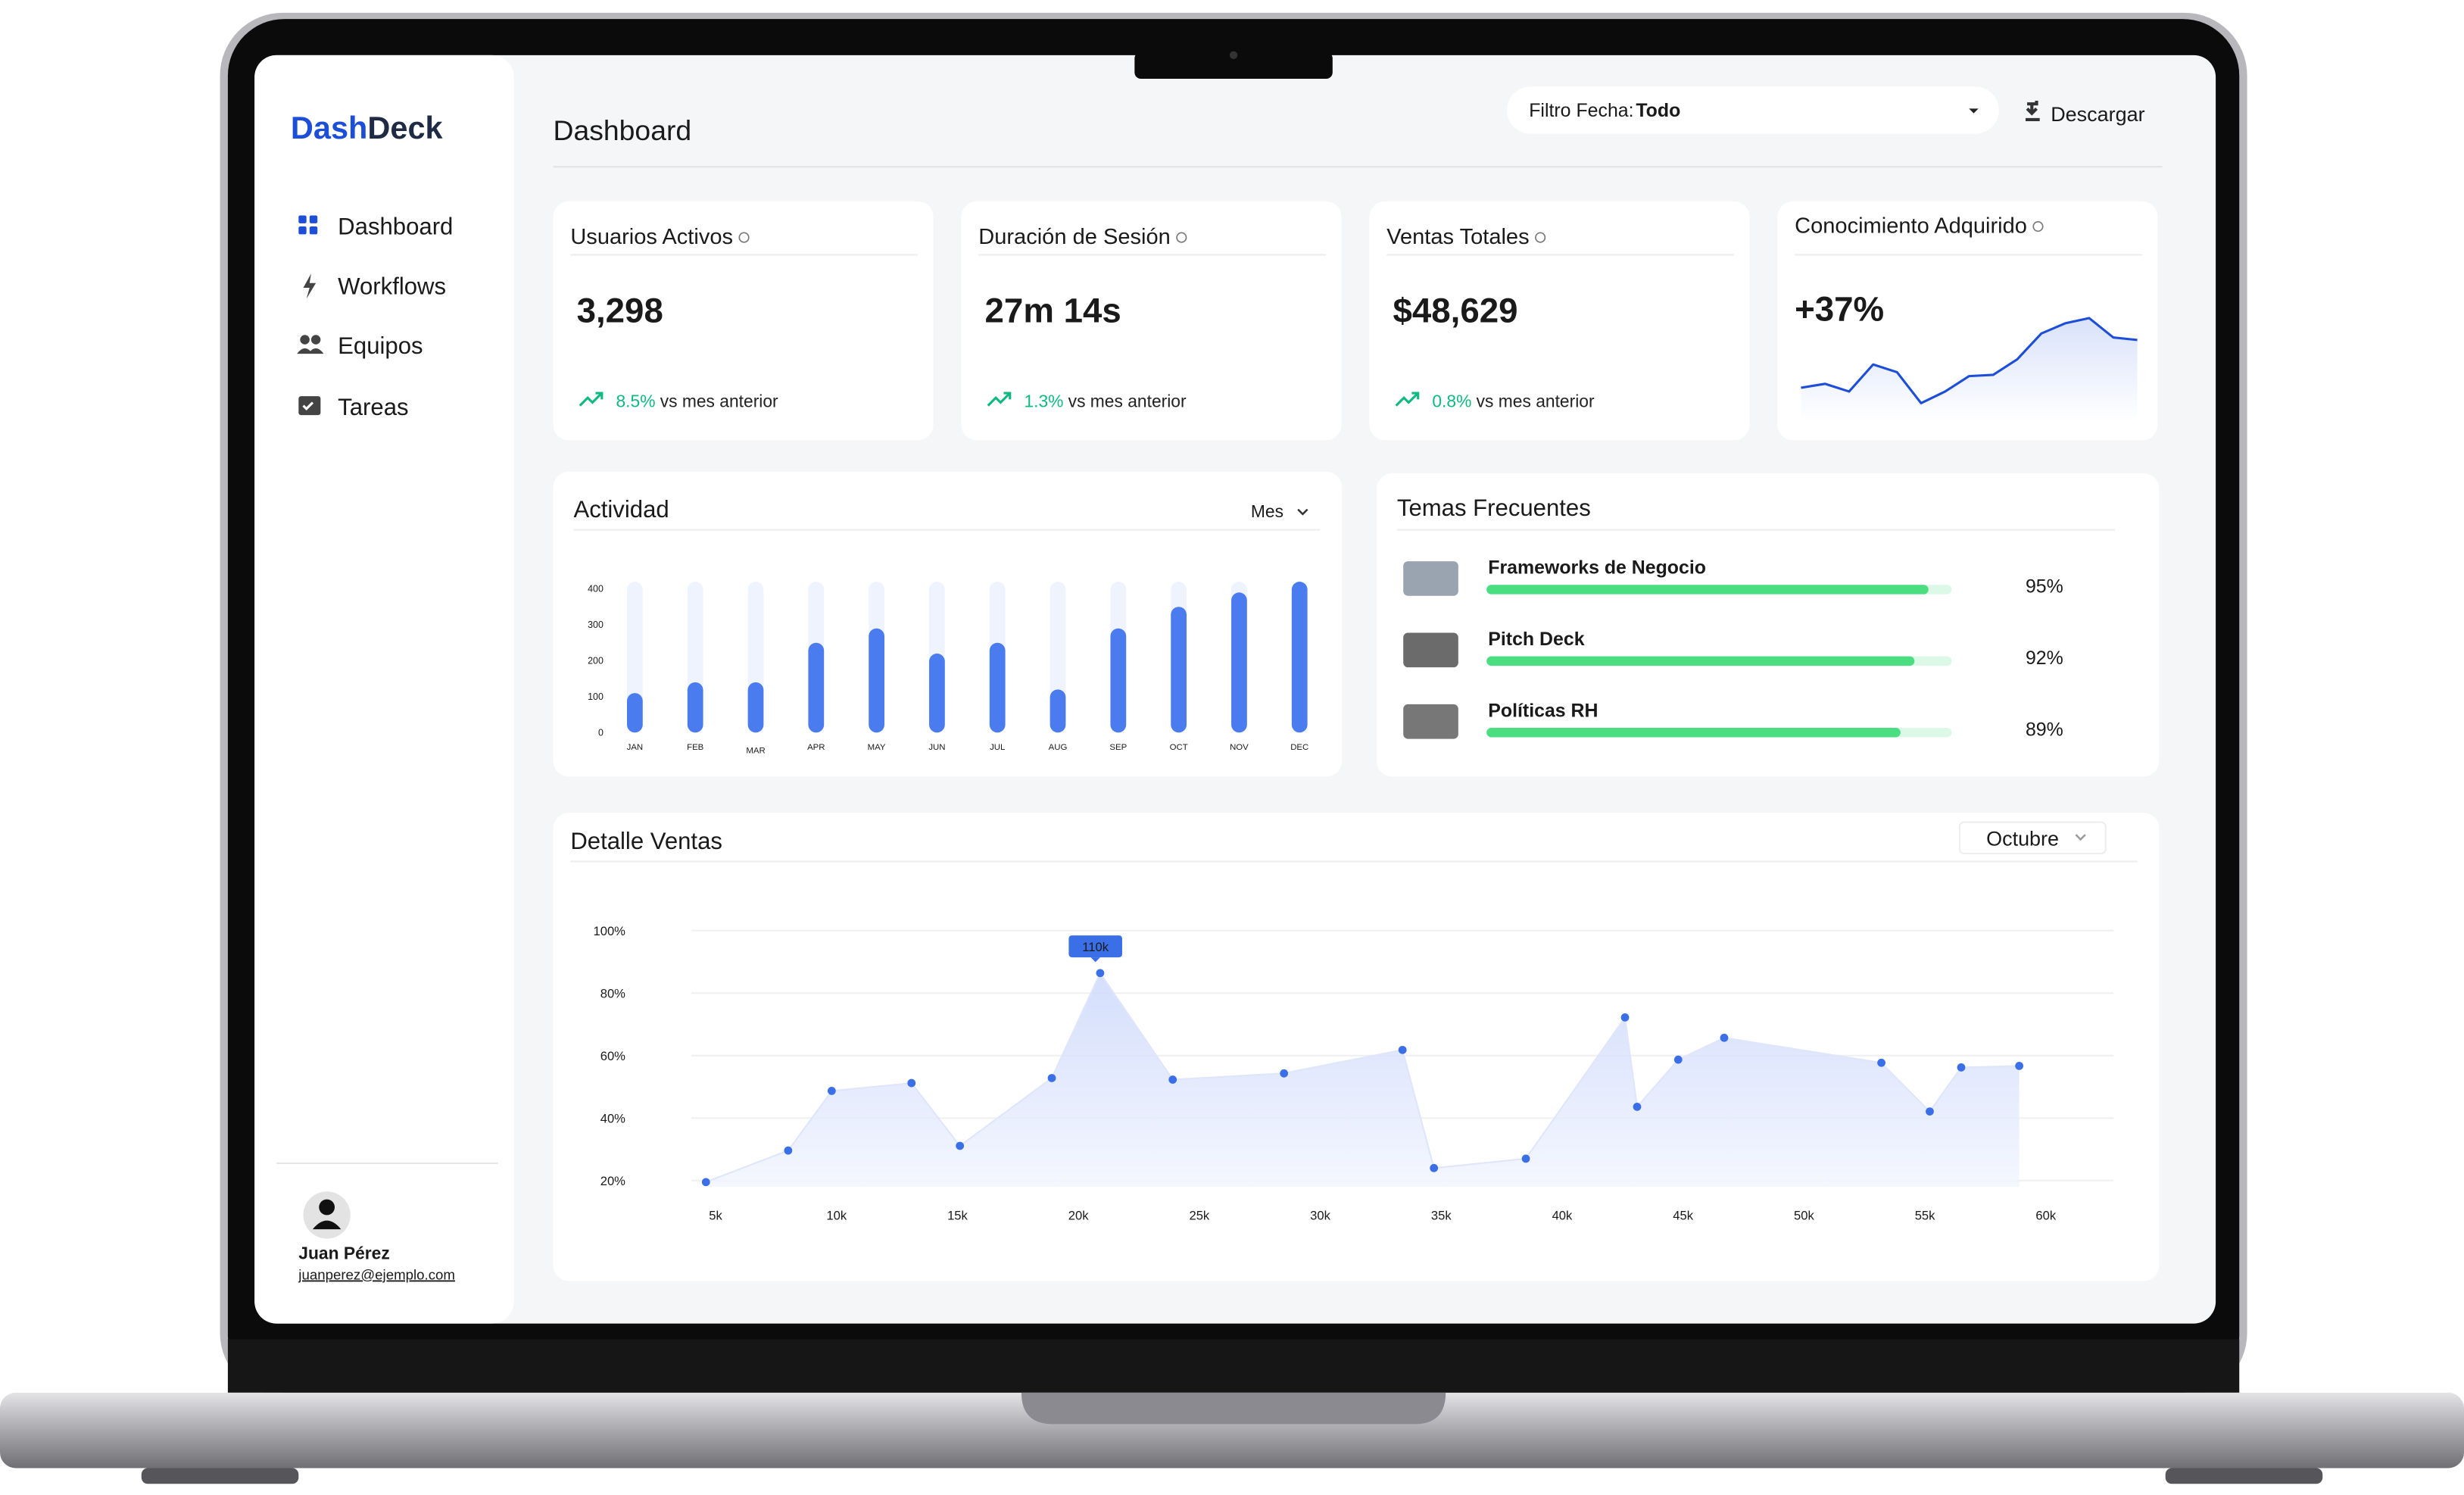 The image size is (2464, 1495). What do you see at coordinates (1320, 1216) in the screenshot?
I see `x-tick-label: 30k` at bounding box center [1320, 1216].